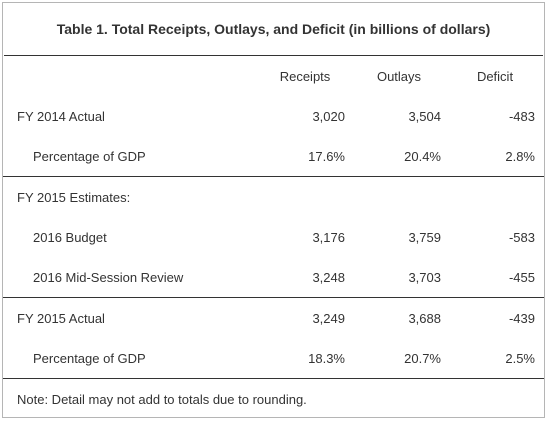  What do you see at coordinates (422, 156) in the screenshot?
I see `cell-outlays: 20.4%` at bounding box center [422, 156].